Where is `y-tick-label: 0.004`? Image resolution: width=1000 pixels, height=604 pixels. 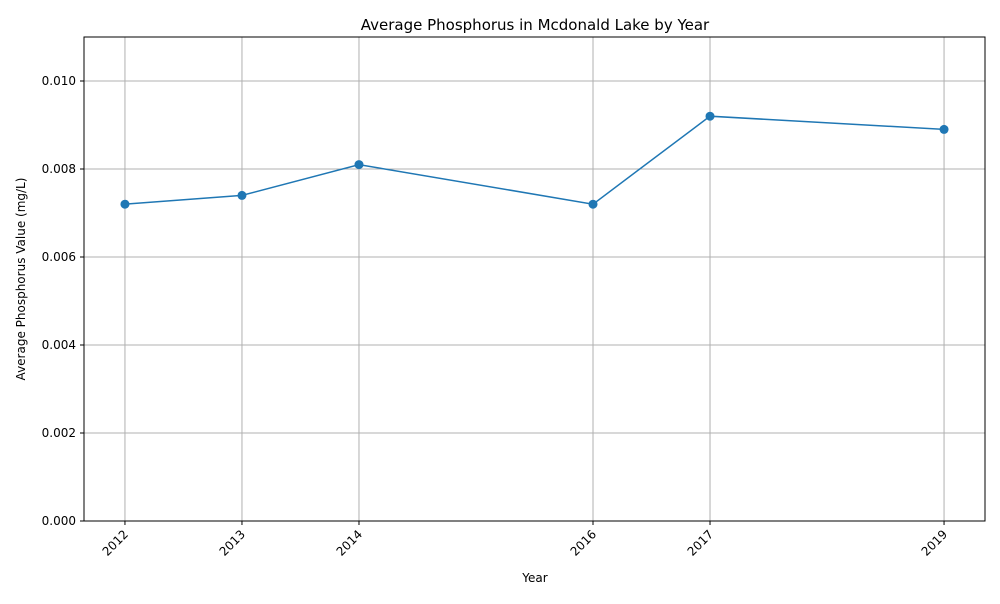
y-tick-label: 0.004 is located at coordinates (59, 345).